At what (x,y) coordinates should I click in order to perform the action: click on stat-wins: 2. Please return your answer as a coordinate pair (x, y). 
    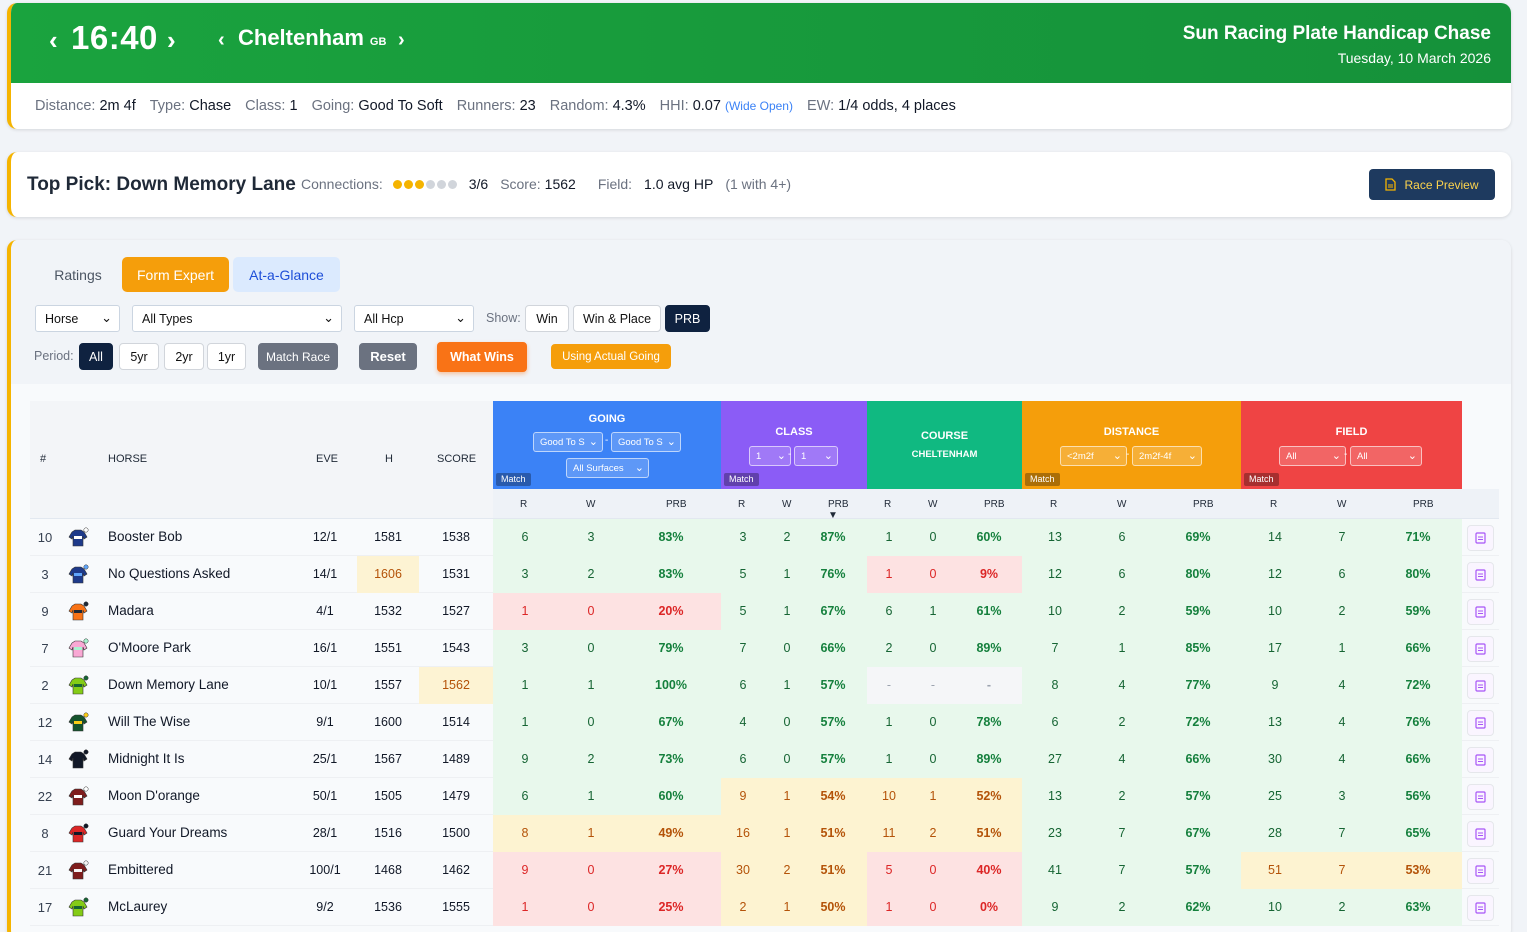
    Looking at the image, I should click on (1122, 796).